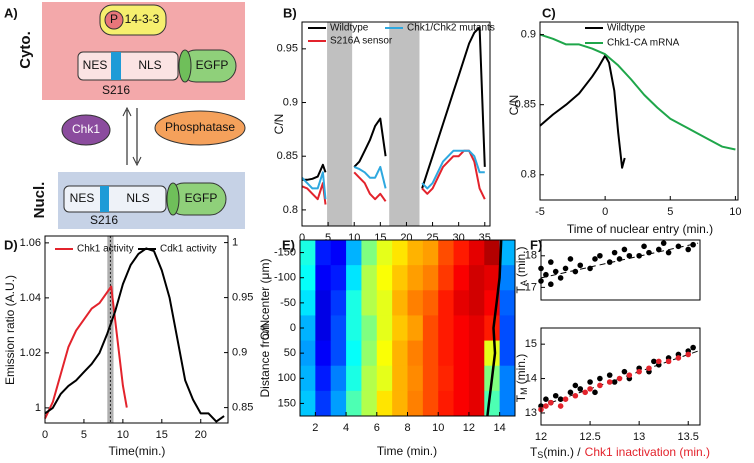 The image size is (754, 463). Describe the element at coordinates (377, 428) in the screenshot. I see `x-tick-label: 6` at that location.